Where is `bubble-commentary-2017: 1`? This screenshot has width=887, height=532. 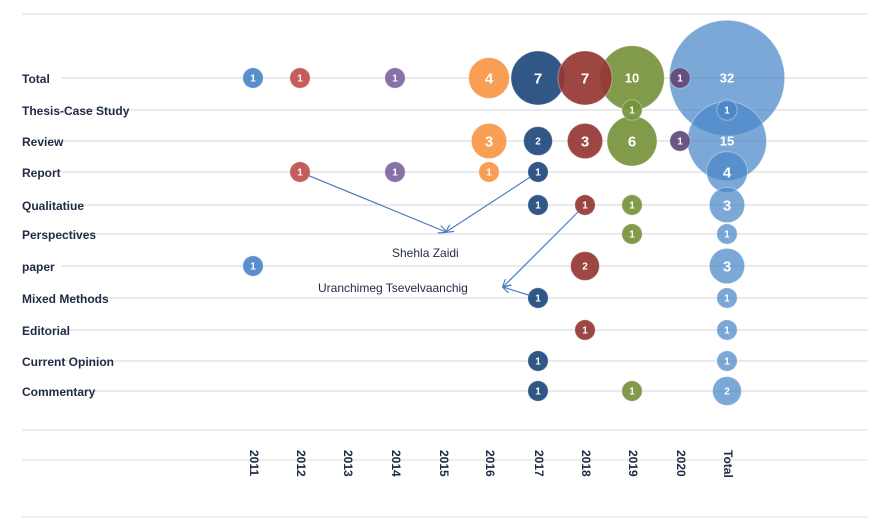 bubble-commentary-2017: 1 is located at coordinates (538, 391).